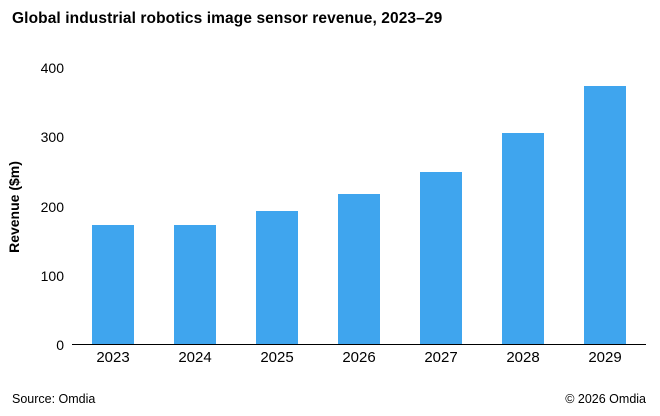 The height and width of the screenshot is (416, 660). I want to click on chart-title-brand: Global, so click(36, 18).